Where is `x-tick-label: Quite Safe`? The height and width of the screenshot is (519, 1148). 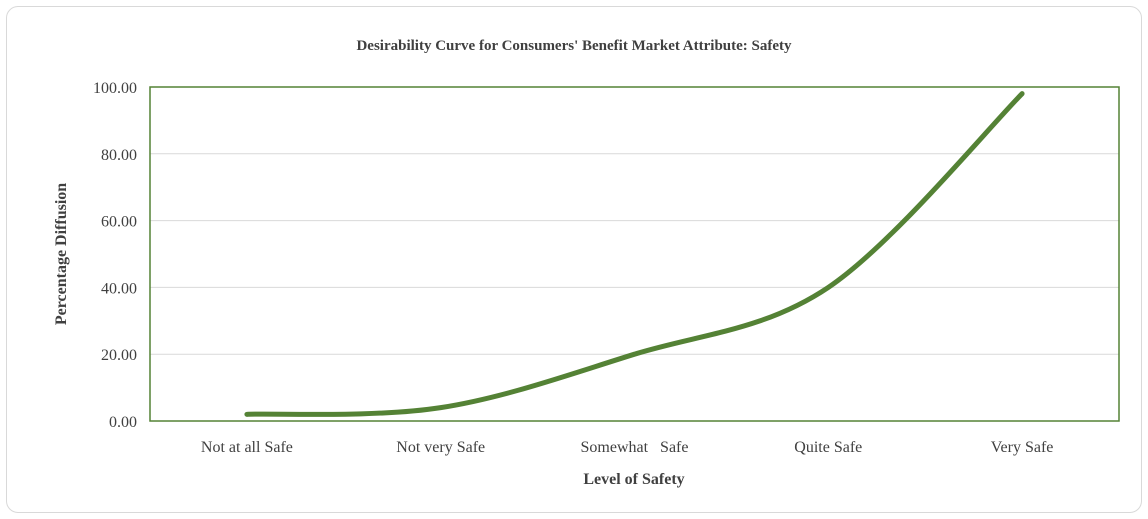
x-tick-label: Quite Safe is located at coordinates (828, 447).